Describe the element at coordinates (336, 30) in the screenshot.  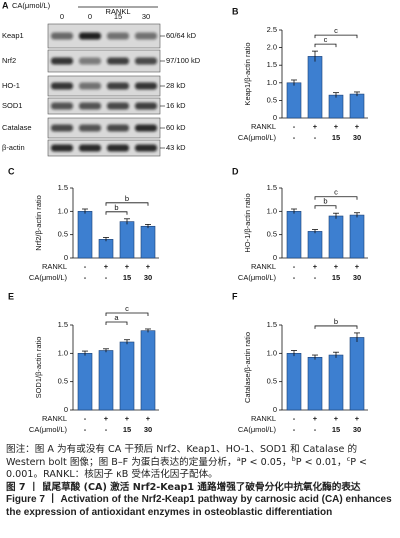
I see `sig-label: c` at that location.